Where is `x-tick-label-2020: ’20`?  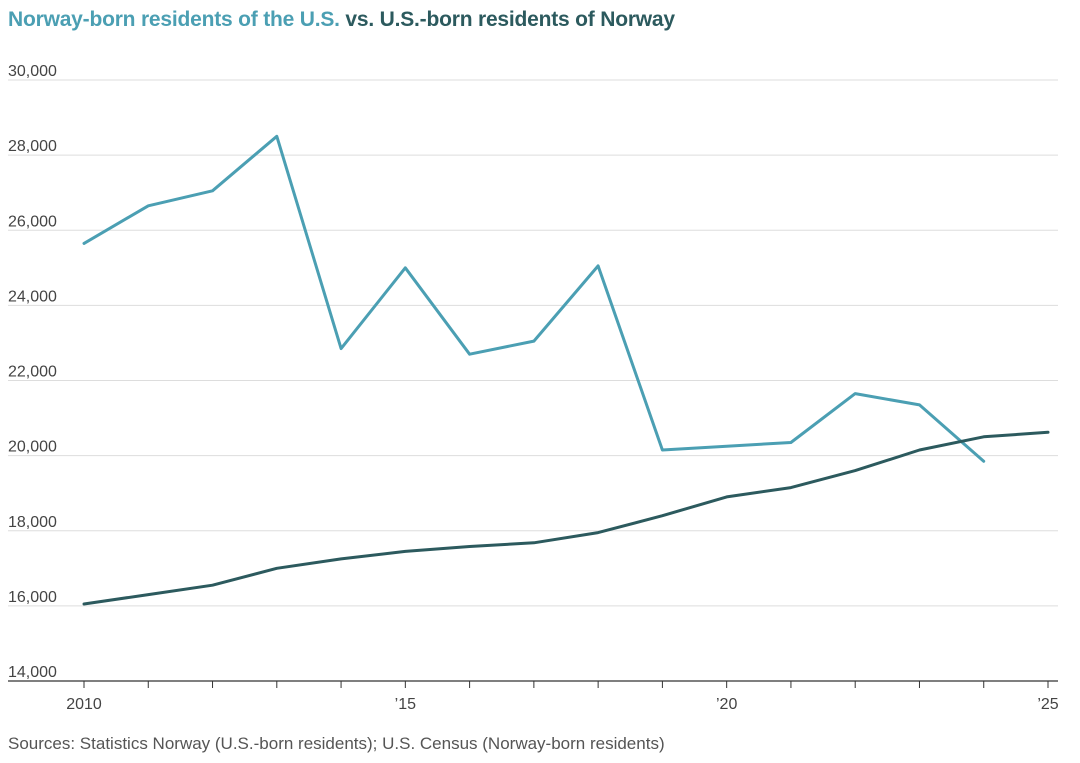
x-tick-label-2020: ’20 is located at coordinates (726, 704).